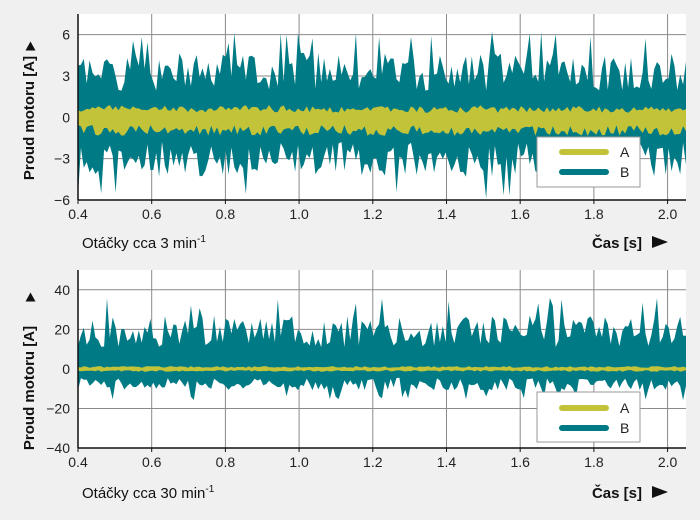 Image resolution: width=700 pixels, height=520 pixels. Describe the element at coordinates (58, 448) in the screenshot. I see `y-tick-label: −40` at that location.